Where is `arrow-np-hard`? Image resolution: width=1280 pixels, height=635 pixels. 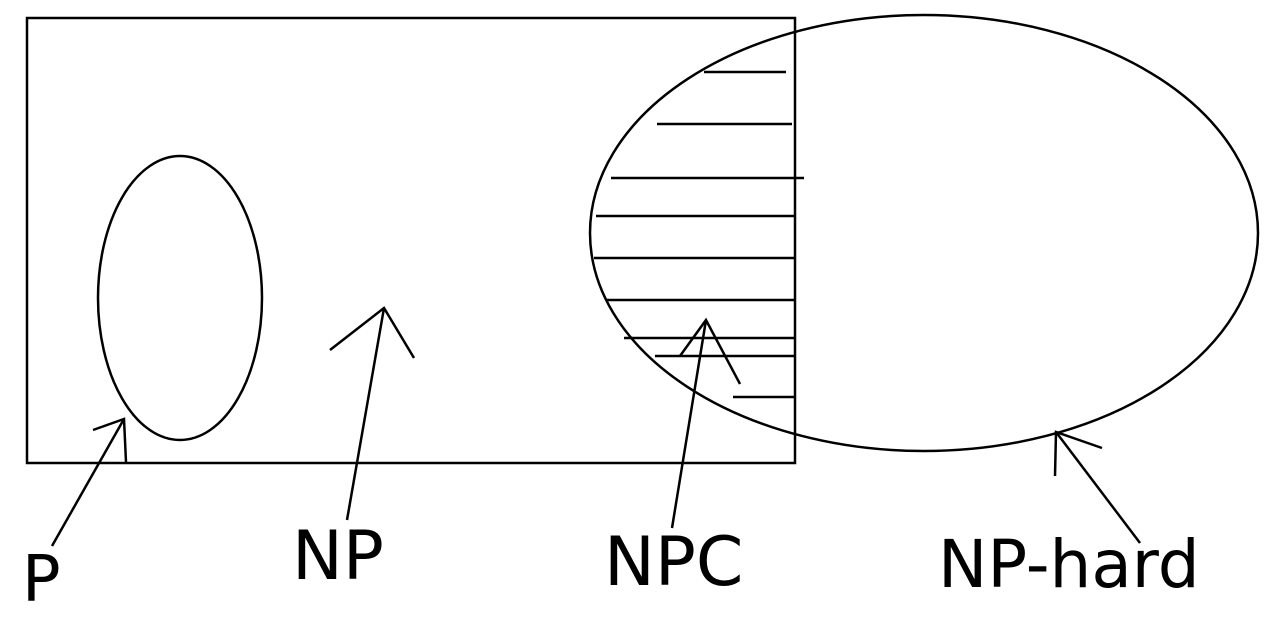 arrow-np-hard is located at coordinates (1097, 487).